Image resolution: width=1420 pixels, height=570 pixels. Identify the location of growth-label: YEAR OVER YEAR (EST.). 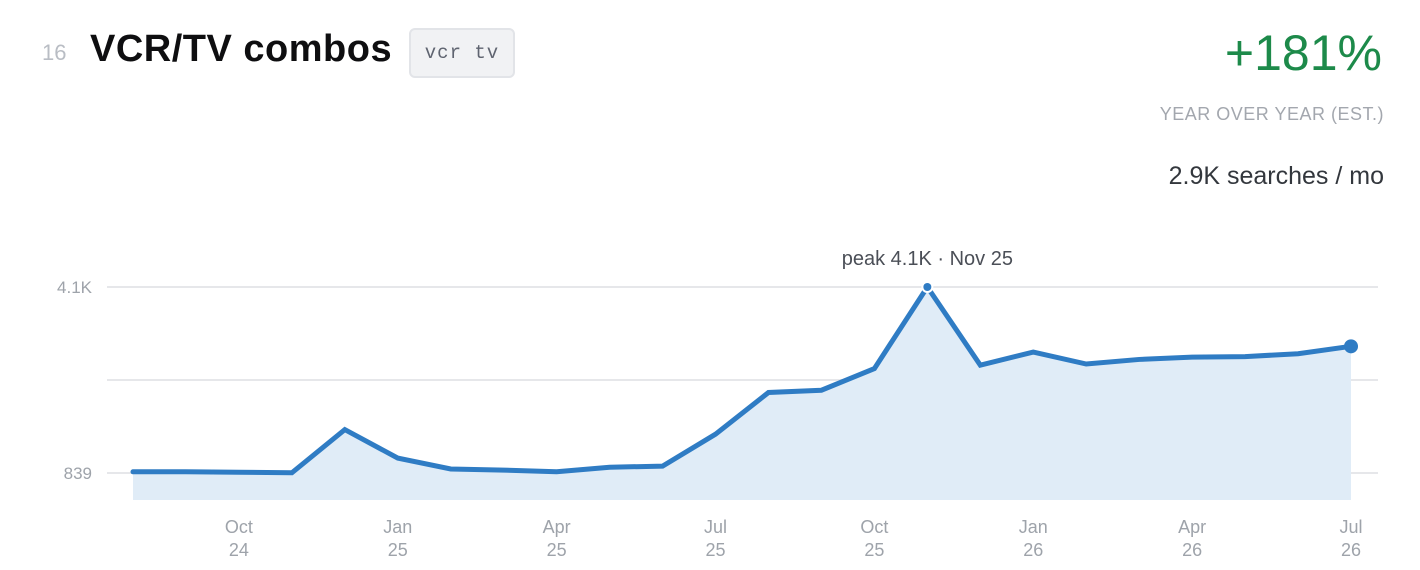
(1271, 114).